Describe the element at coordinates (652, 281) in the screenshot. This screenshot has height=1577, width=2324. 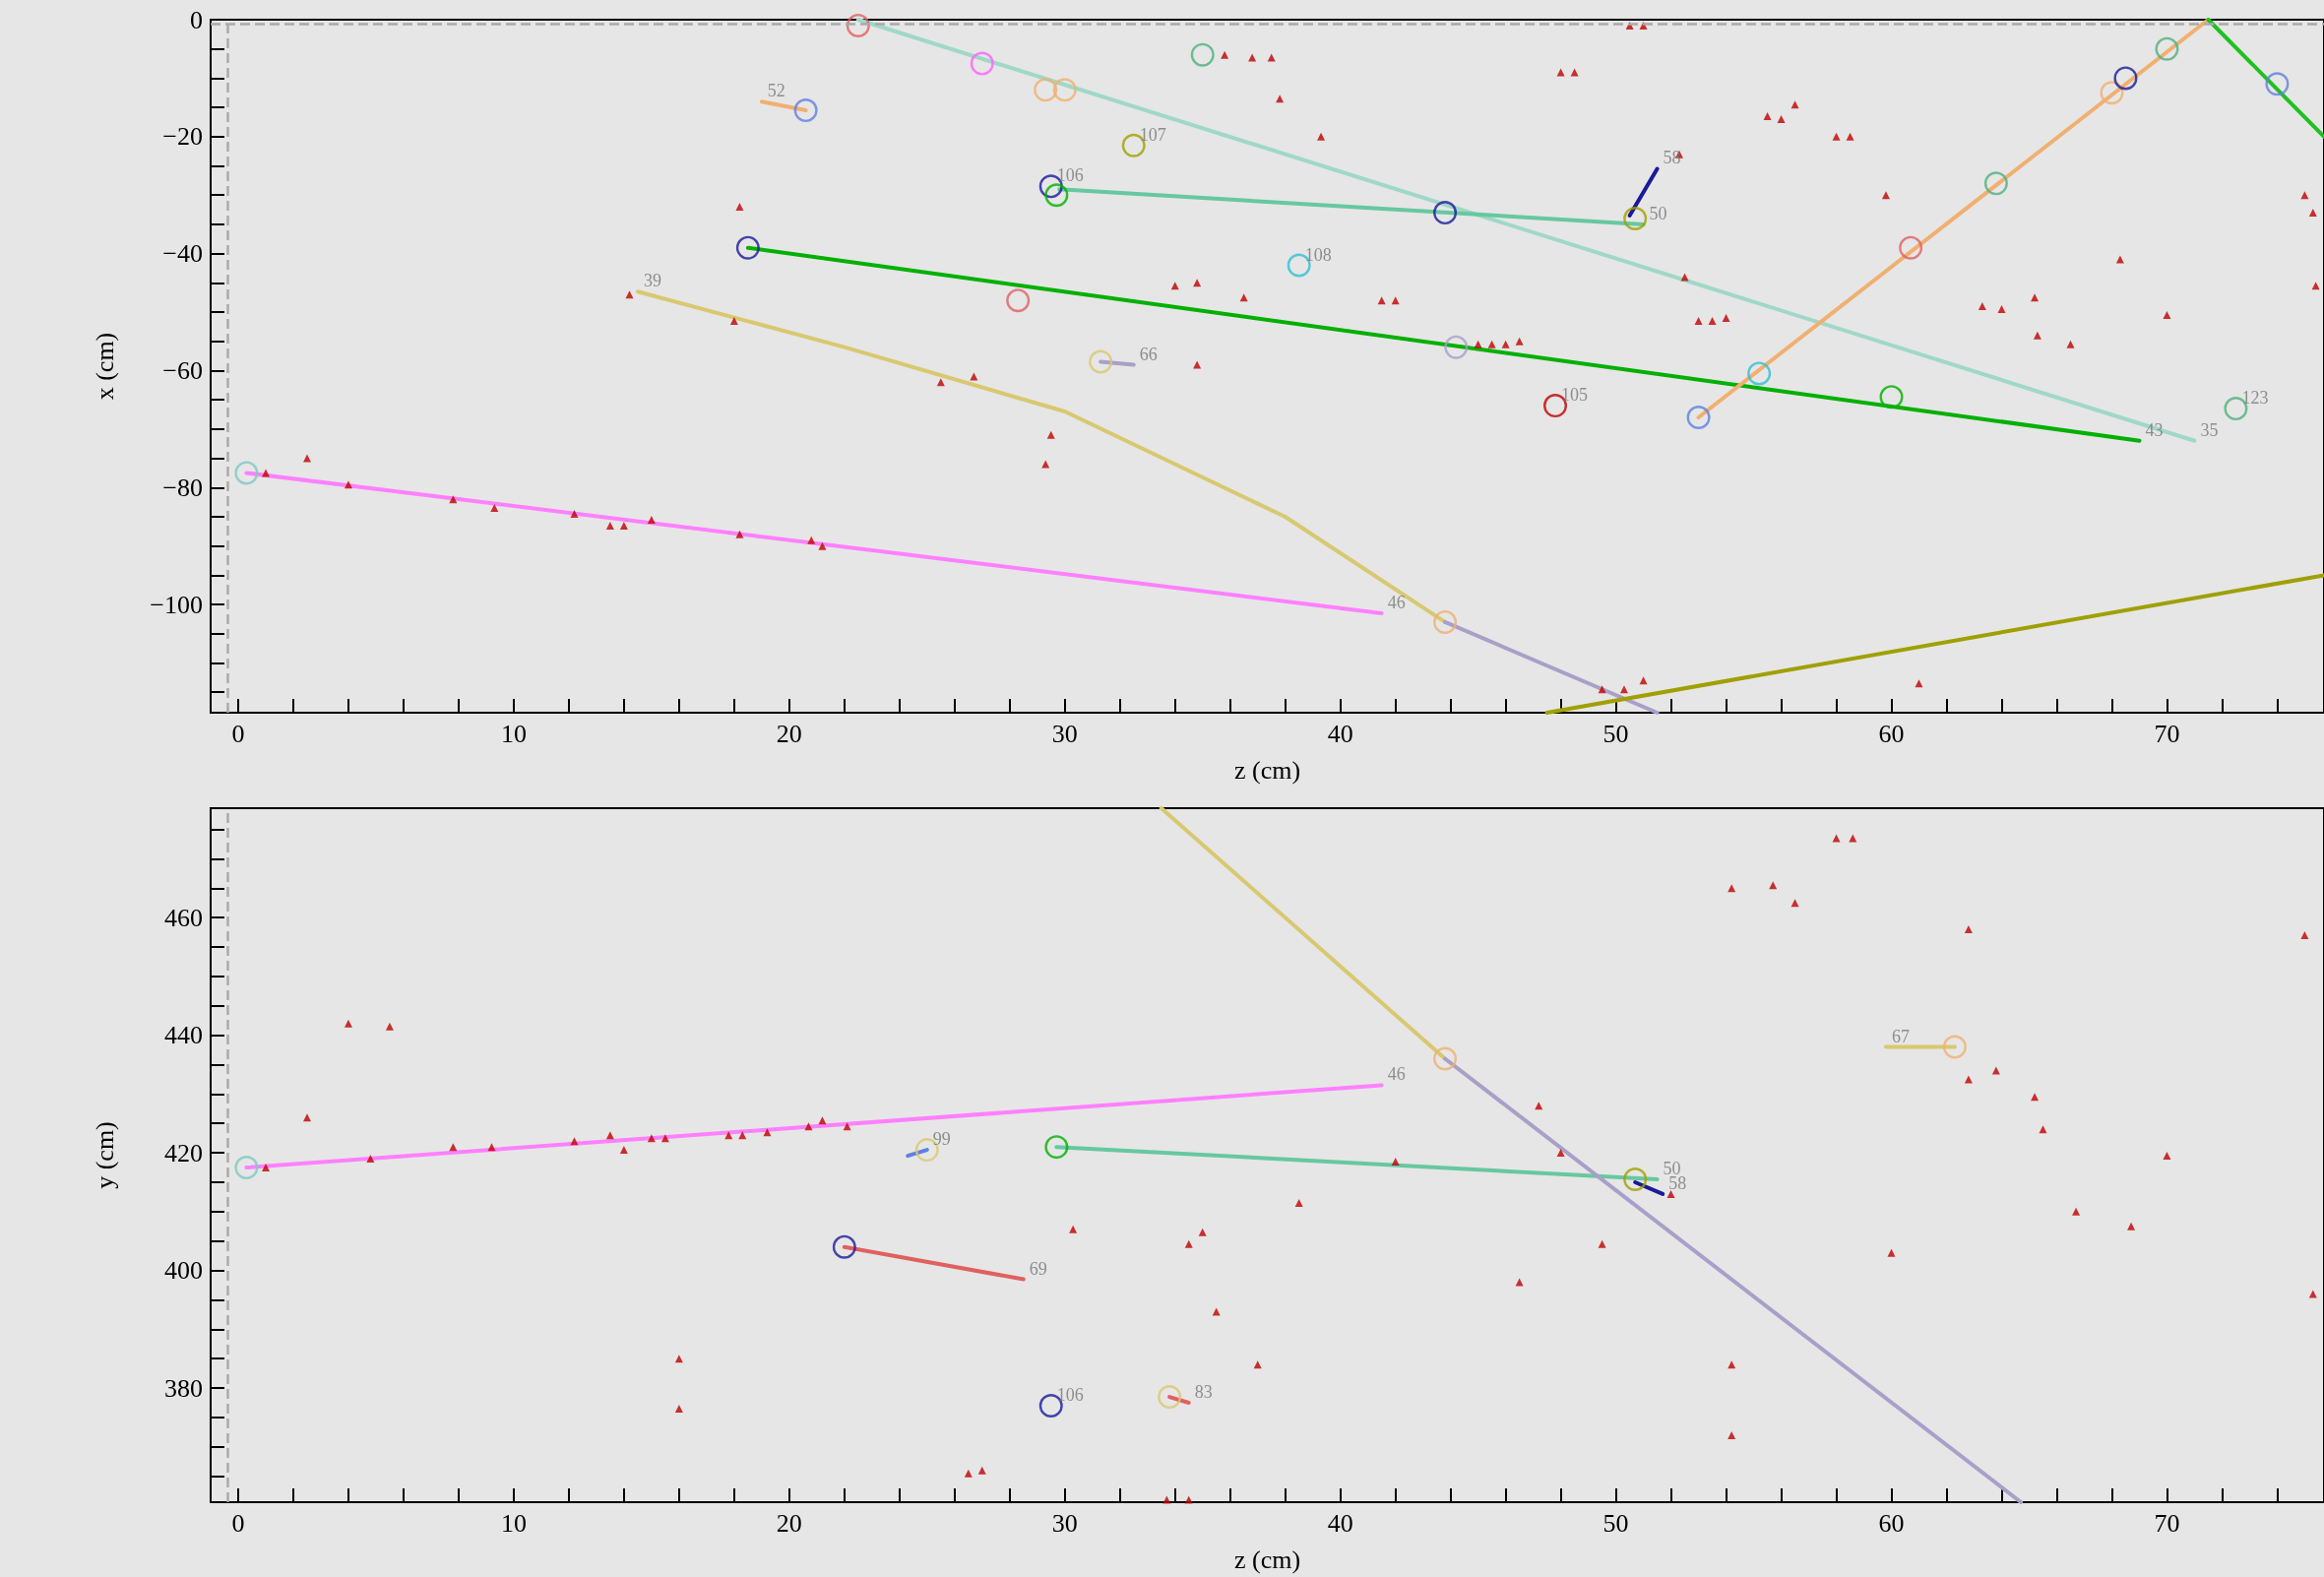
I see `annotation: 39` at that location.